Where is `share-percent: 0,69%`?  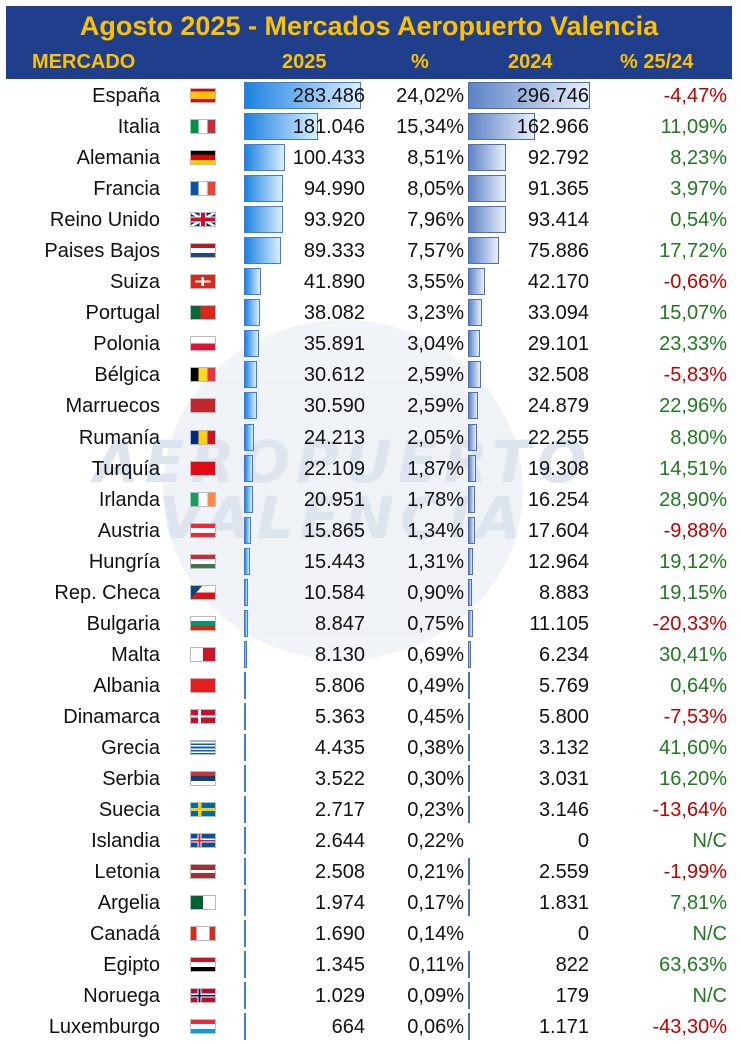 share-percent: 0,69% is located at coordinates (435, 654).